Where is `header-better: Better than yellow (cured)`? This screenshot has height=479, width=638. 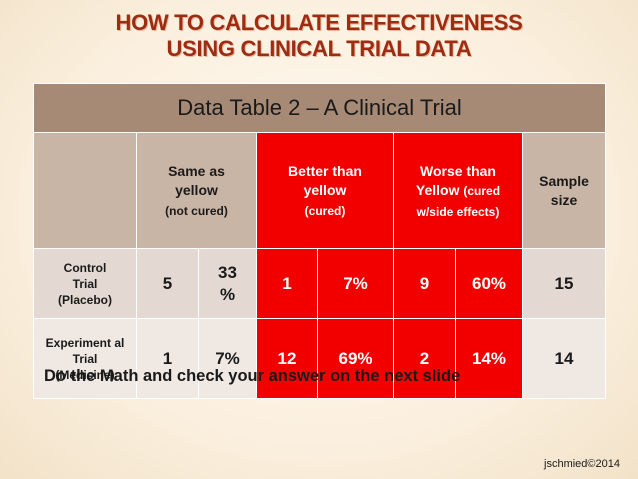
header-better: Better than yellow (cured) is located at coordinates (325, 190).